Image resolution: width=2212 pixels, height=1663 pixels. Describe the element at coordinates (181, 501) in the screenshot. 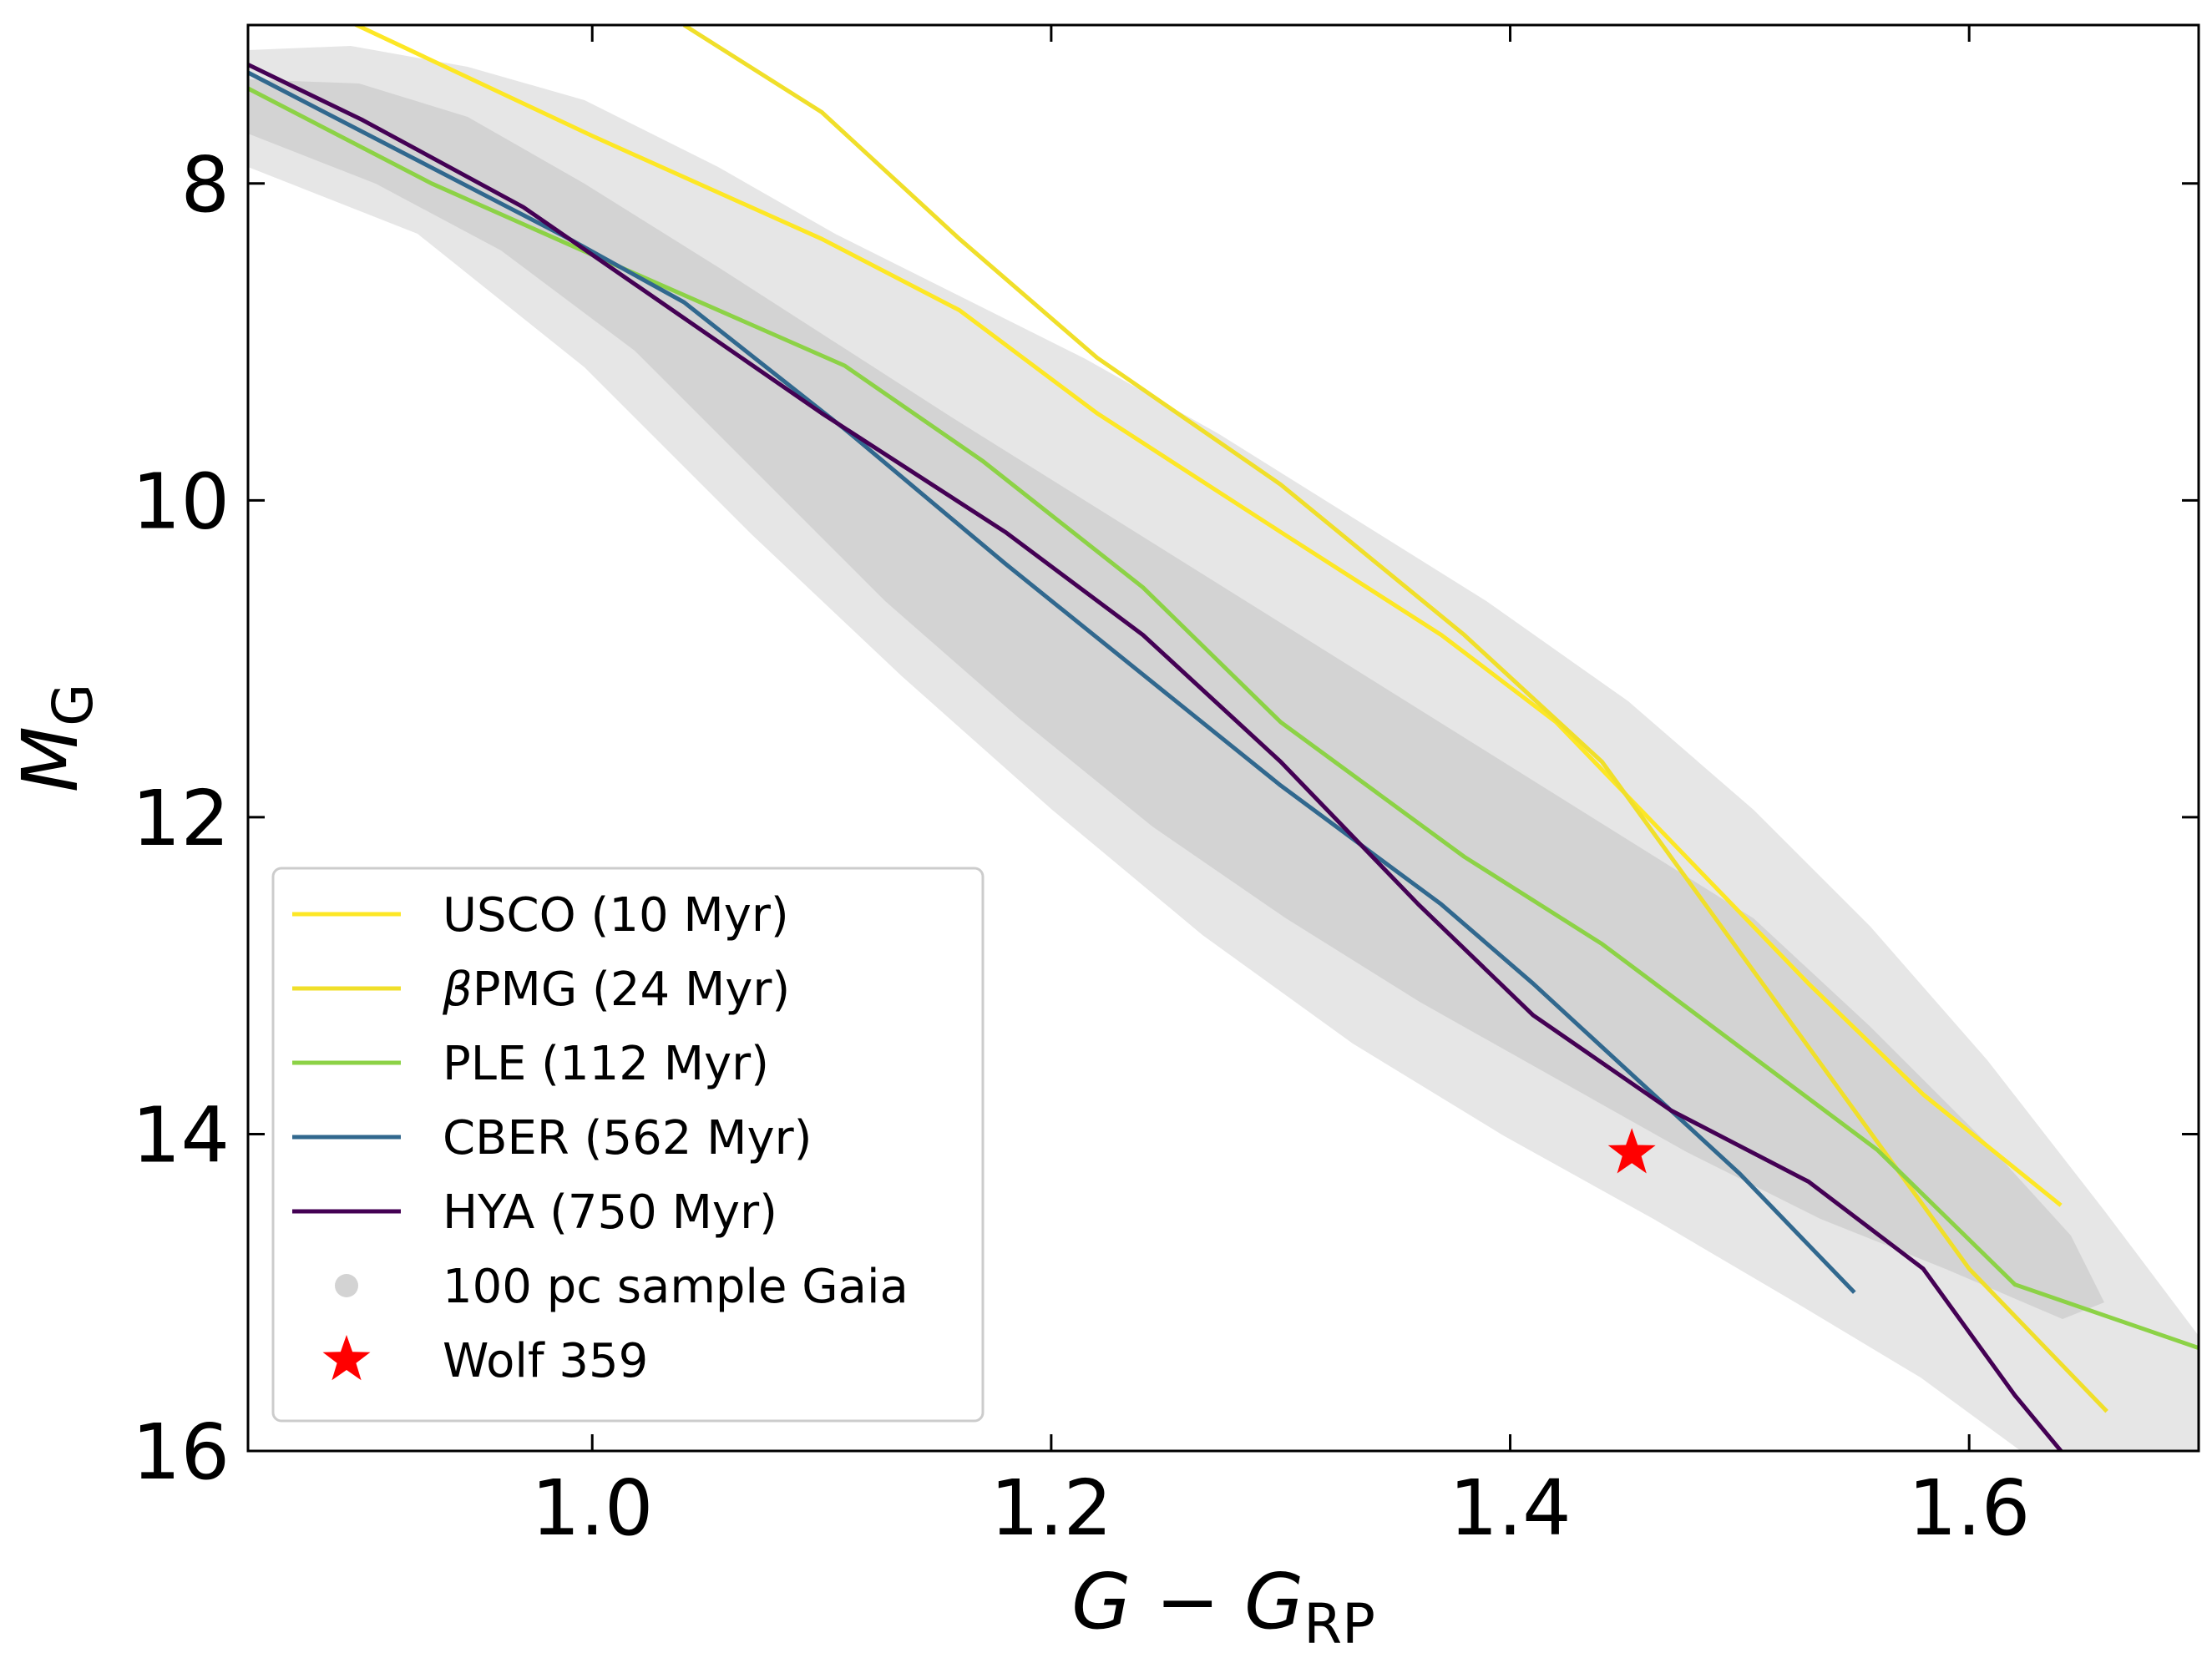

I see `y-tick-label: 10` at that location.